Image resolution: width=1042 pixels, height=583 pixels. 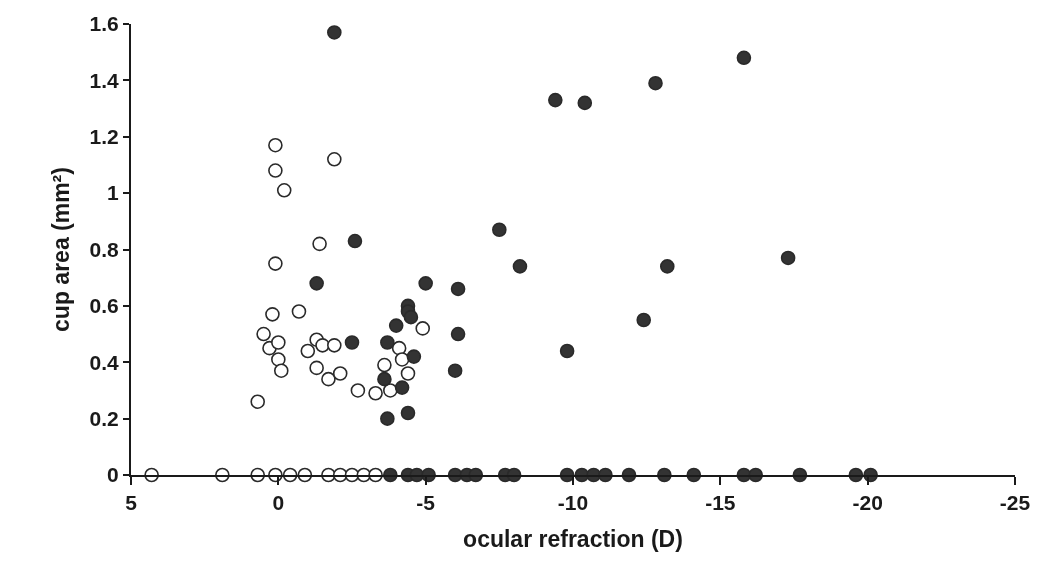 I want to click on y-tick-label: 1.6, so click(x=104, y=24).